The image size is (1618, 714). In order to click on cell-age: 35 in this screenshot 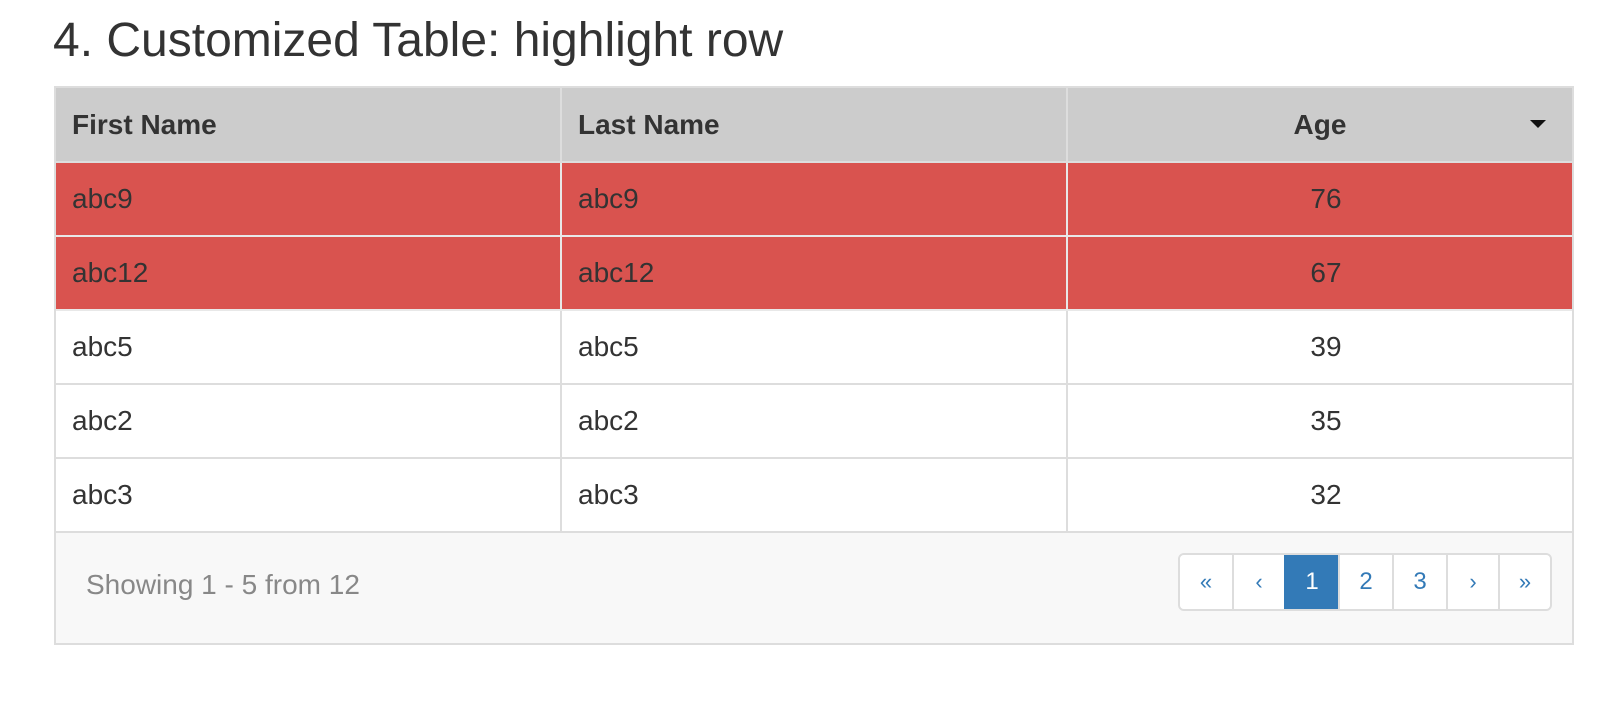, I will do `click(1319, 421)`.